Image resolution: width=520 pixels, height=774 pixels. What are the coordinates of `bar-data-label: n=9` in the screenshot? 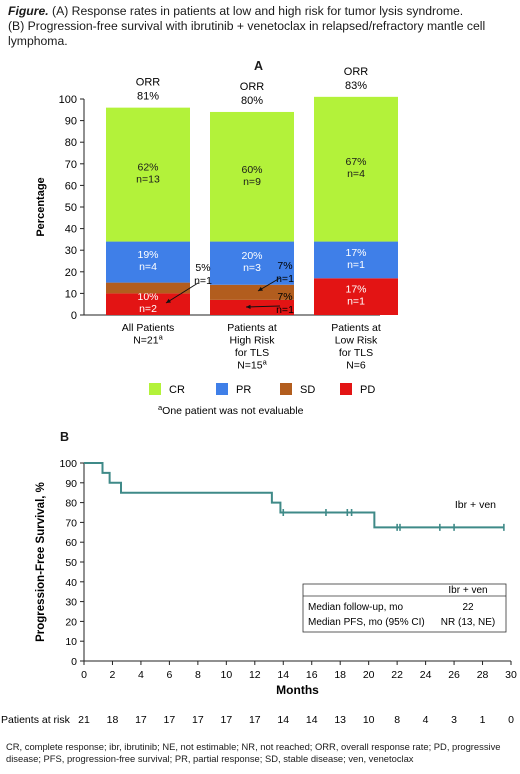 It's located at (252, 182).